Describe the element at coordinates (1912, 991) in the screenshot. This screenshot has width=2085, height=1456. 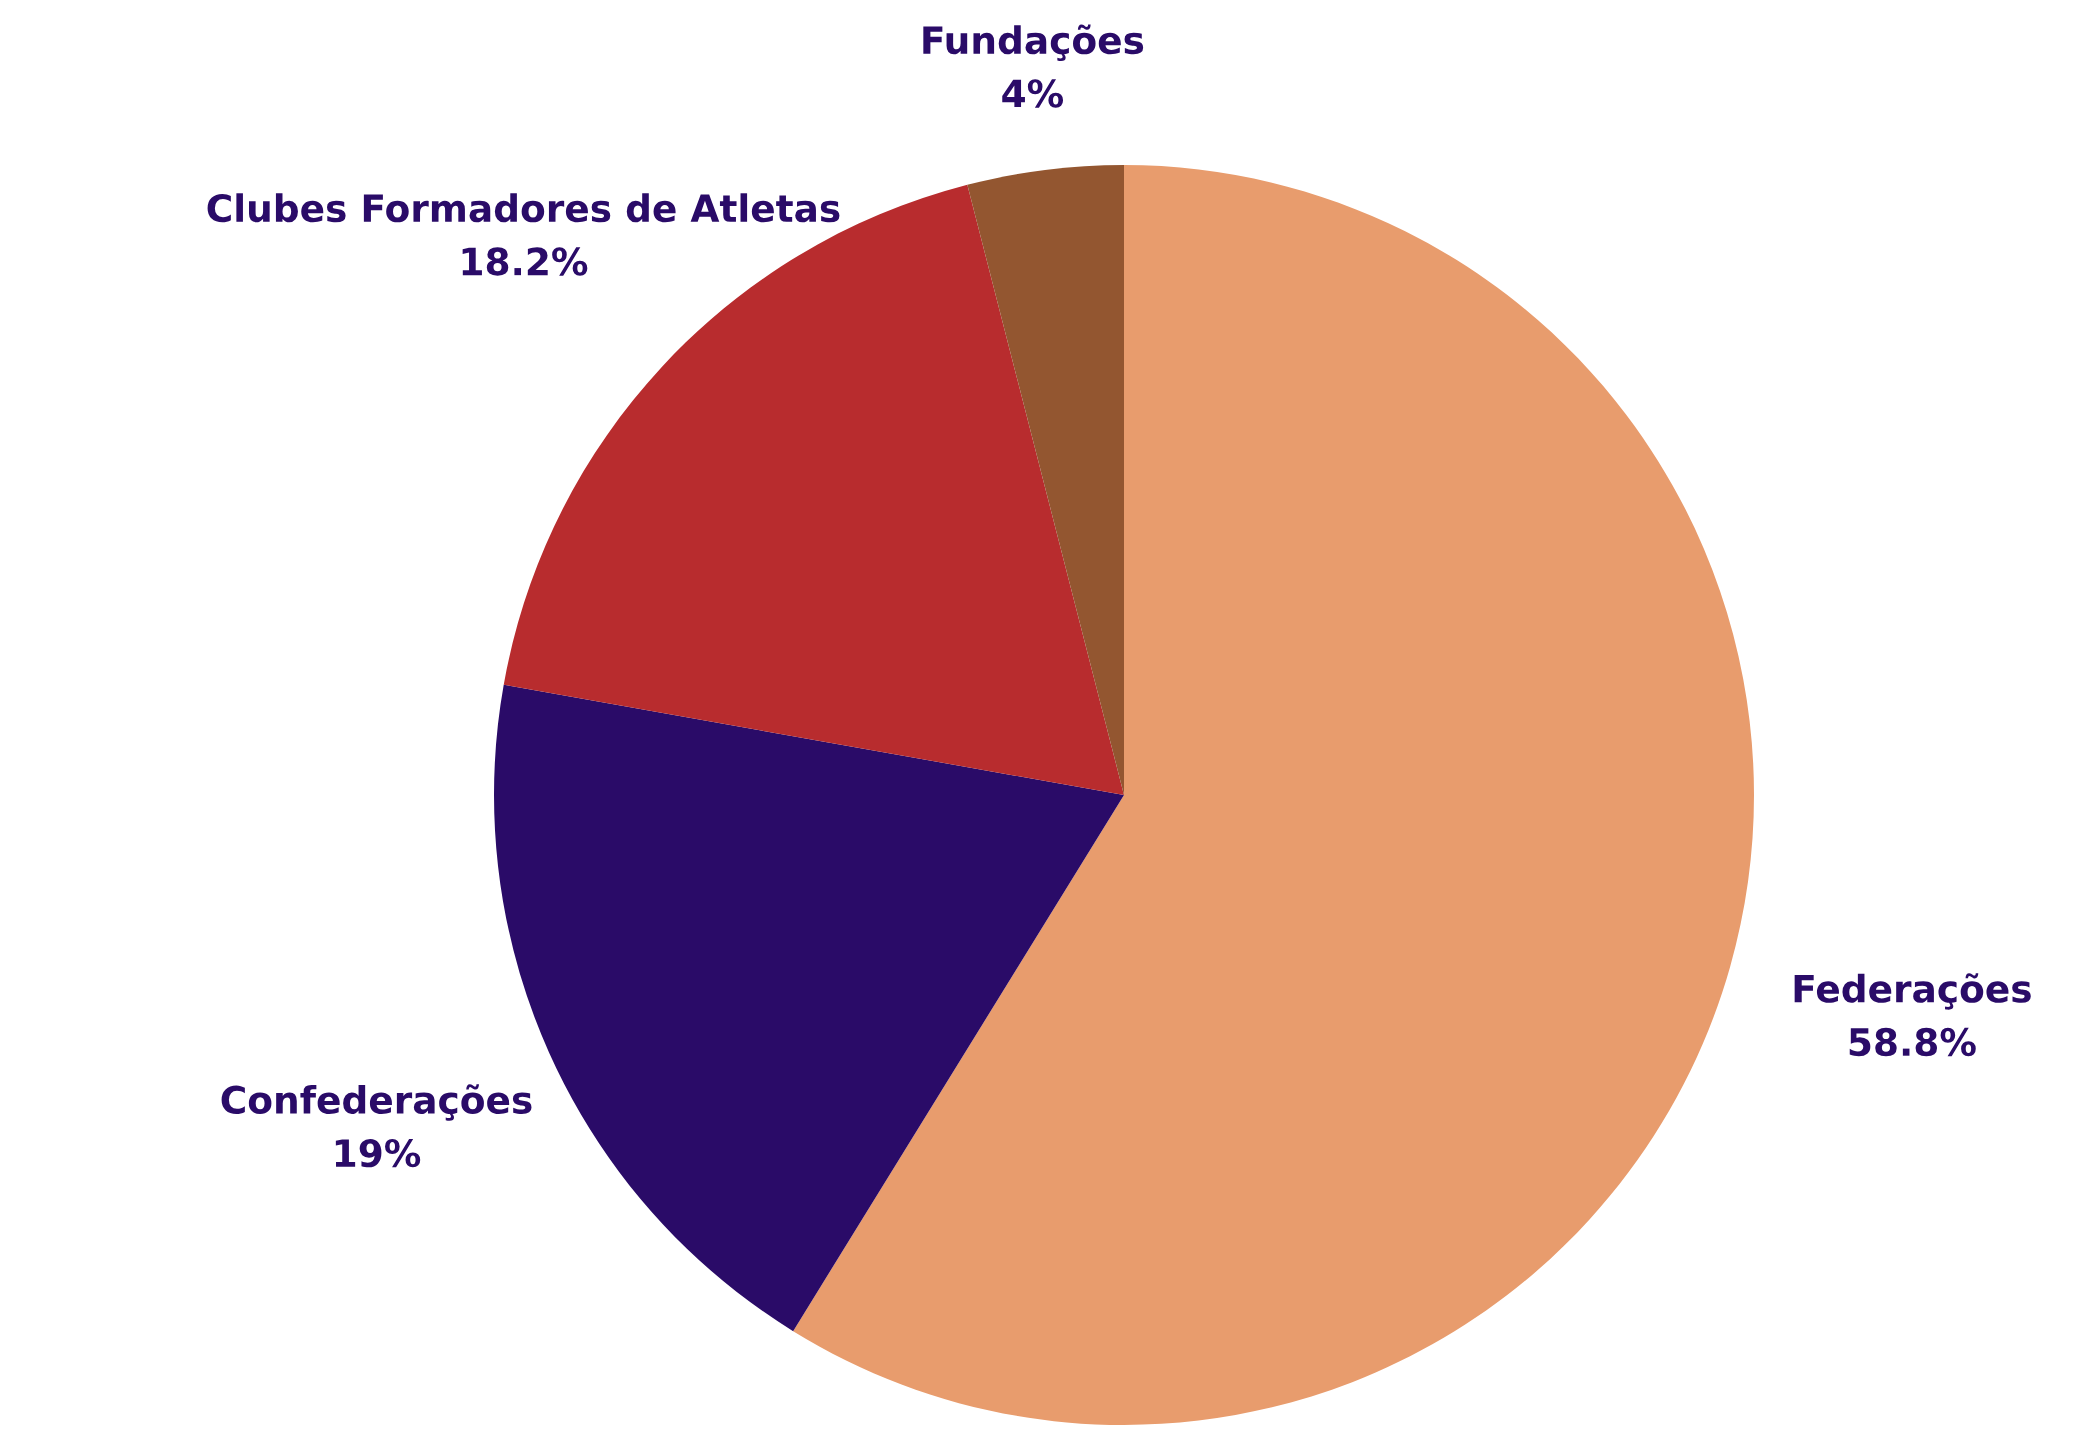
I see `slice-label: Federações` at that location.